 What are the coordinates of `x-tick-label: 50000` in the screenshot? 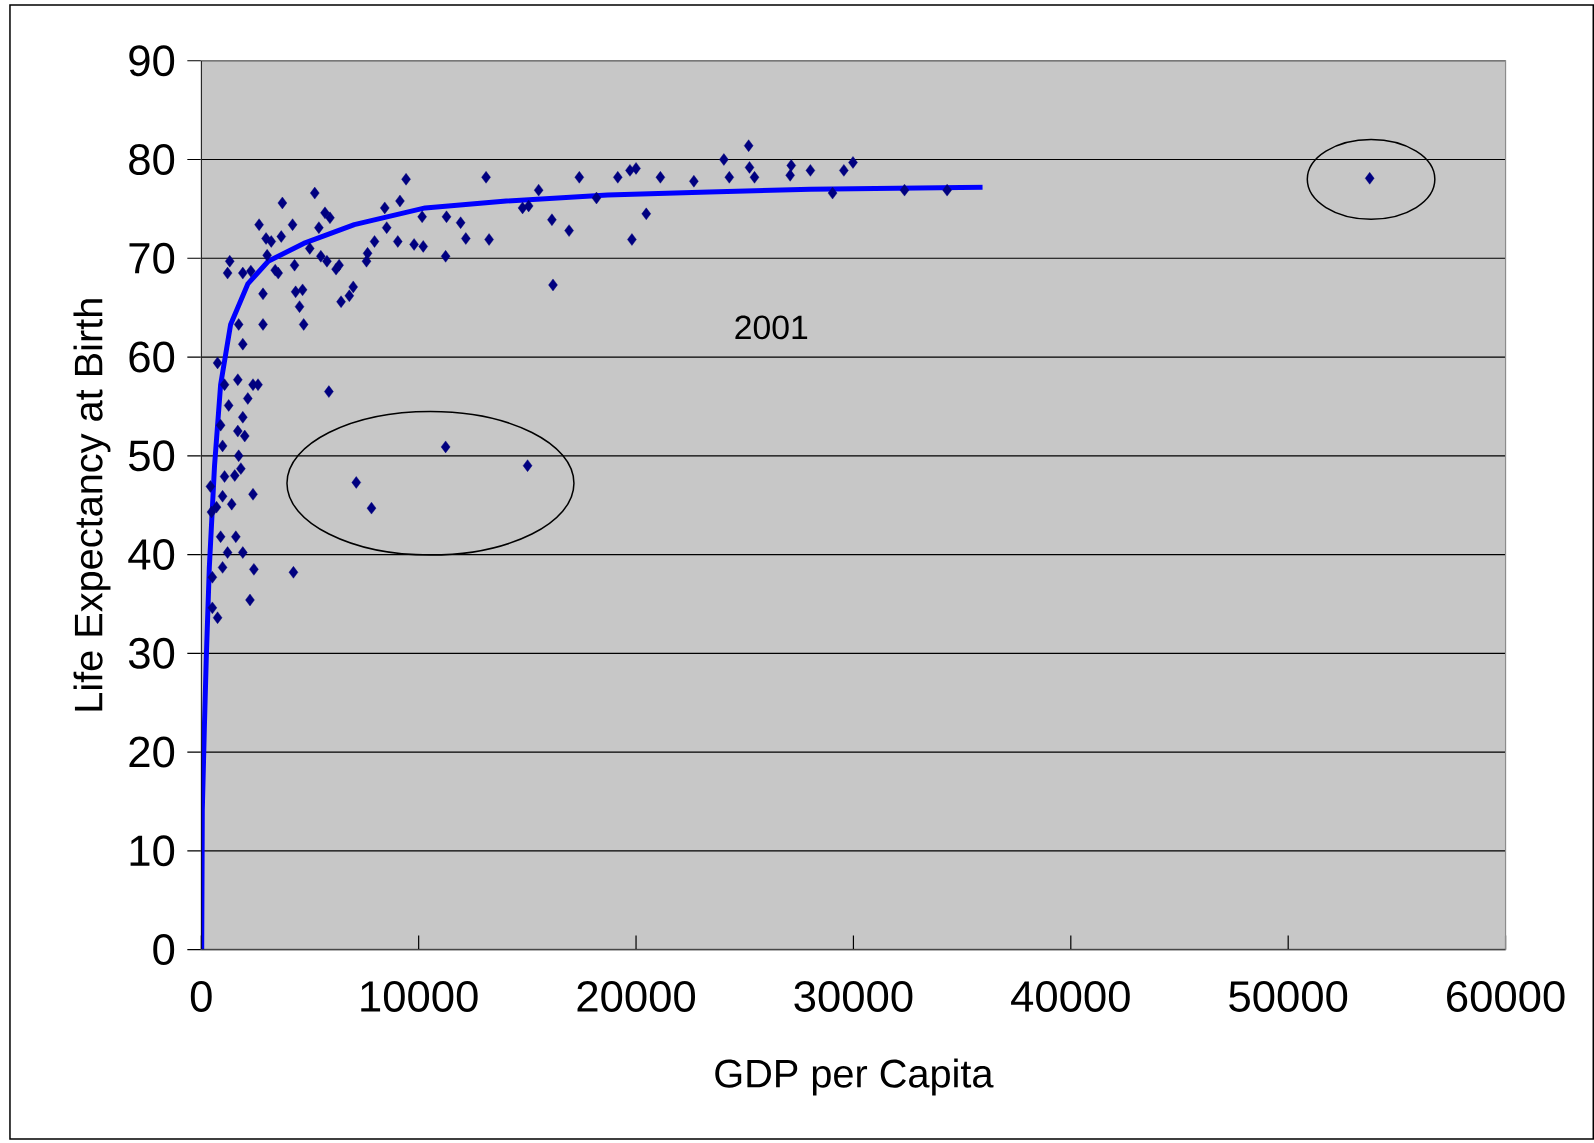 It's located at (1288, 996).